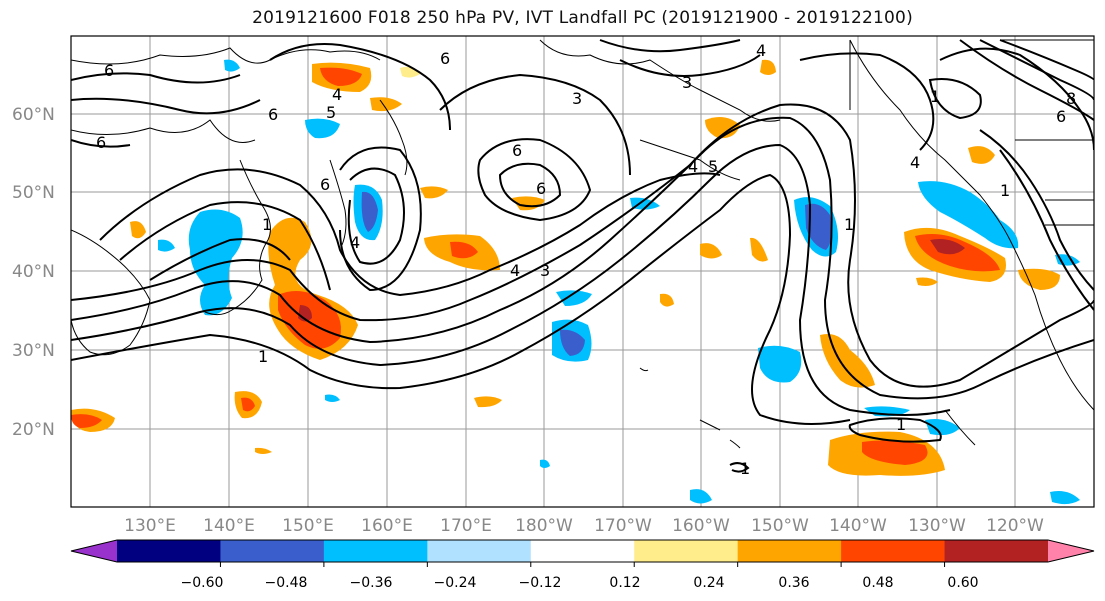 Image resolution: width=1105 pixels, height=601 pixels. What do you see at coordinates (202, 583) in the screenshot?
I see `colorbar-tick-label: −0.60` at bounding box center [202, 583].